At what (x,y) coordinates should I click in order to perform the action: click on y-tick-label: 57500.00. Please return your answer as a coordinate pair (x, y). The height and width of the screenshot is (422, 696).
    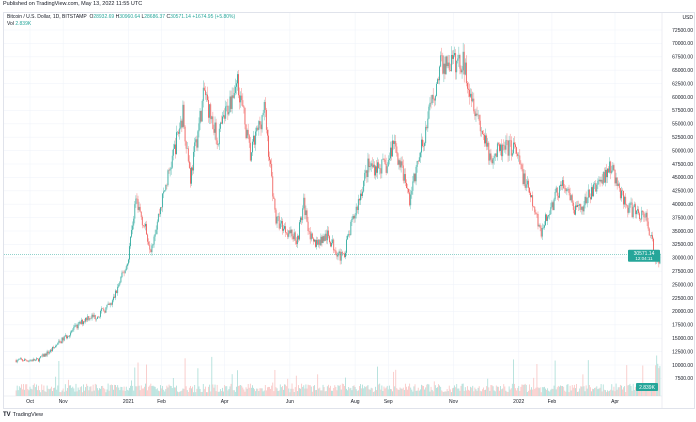
    Looking at the image, I should click on (682, 111).